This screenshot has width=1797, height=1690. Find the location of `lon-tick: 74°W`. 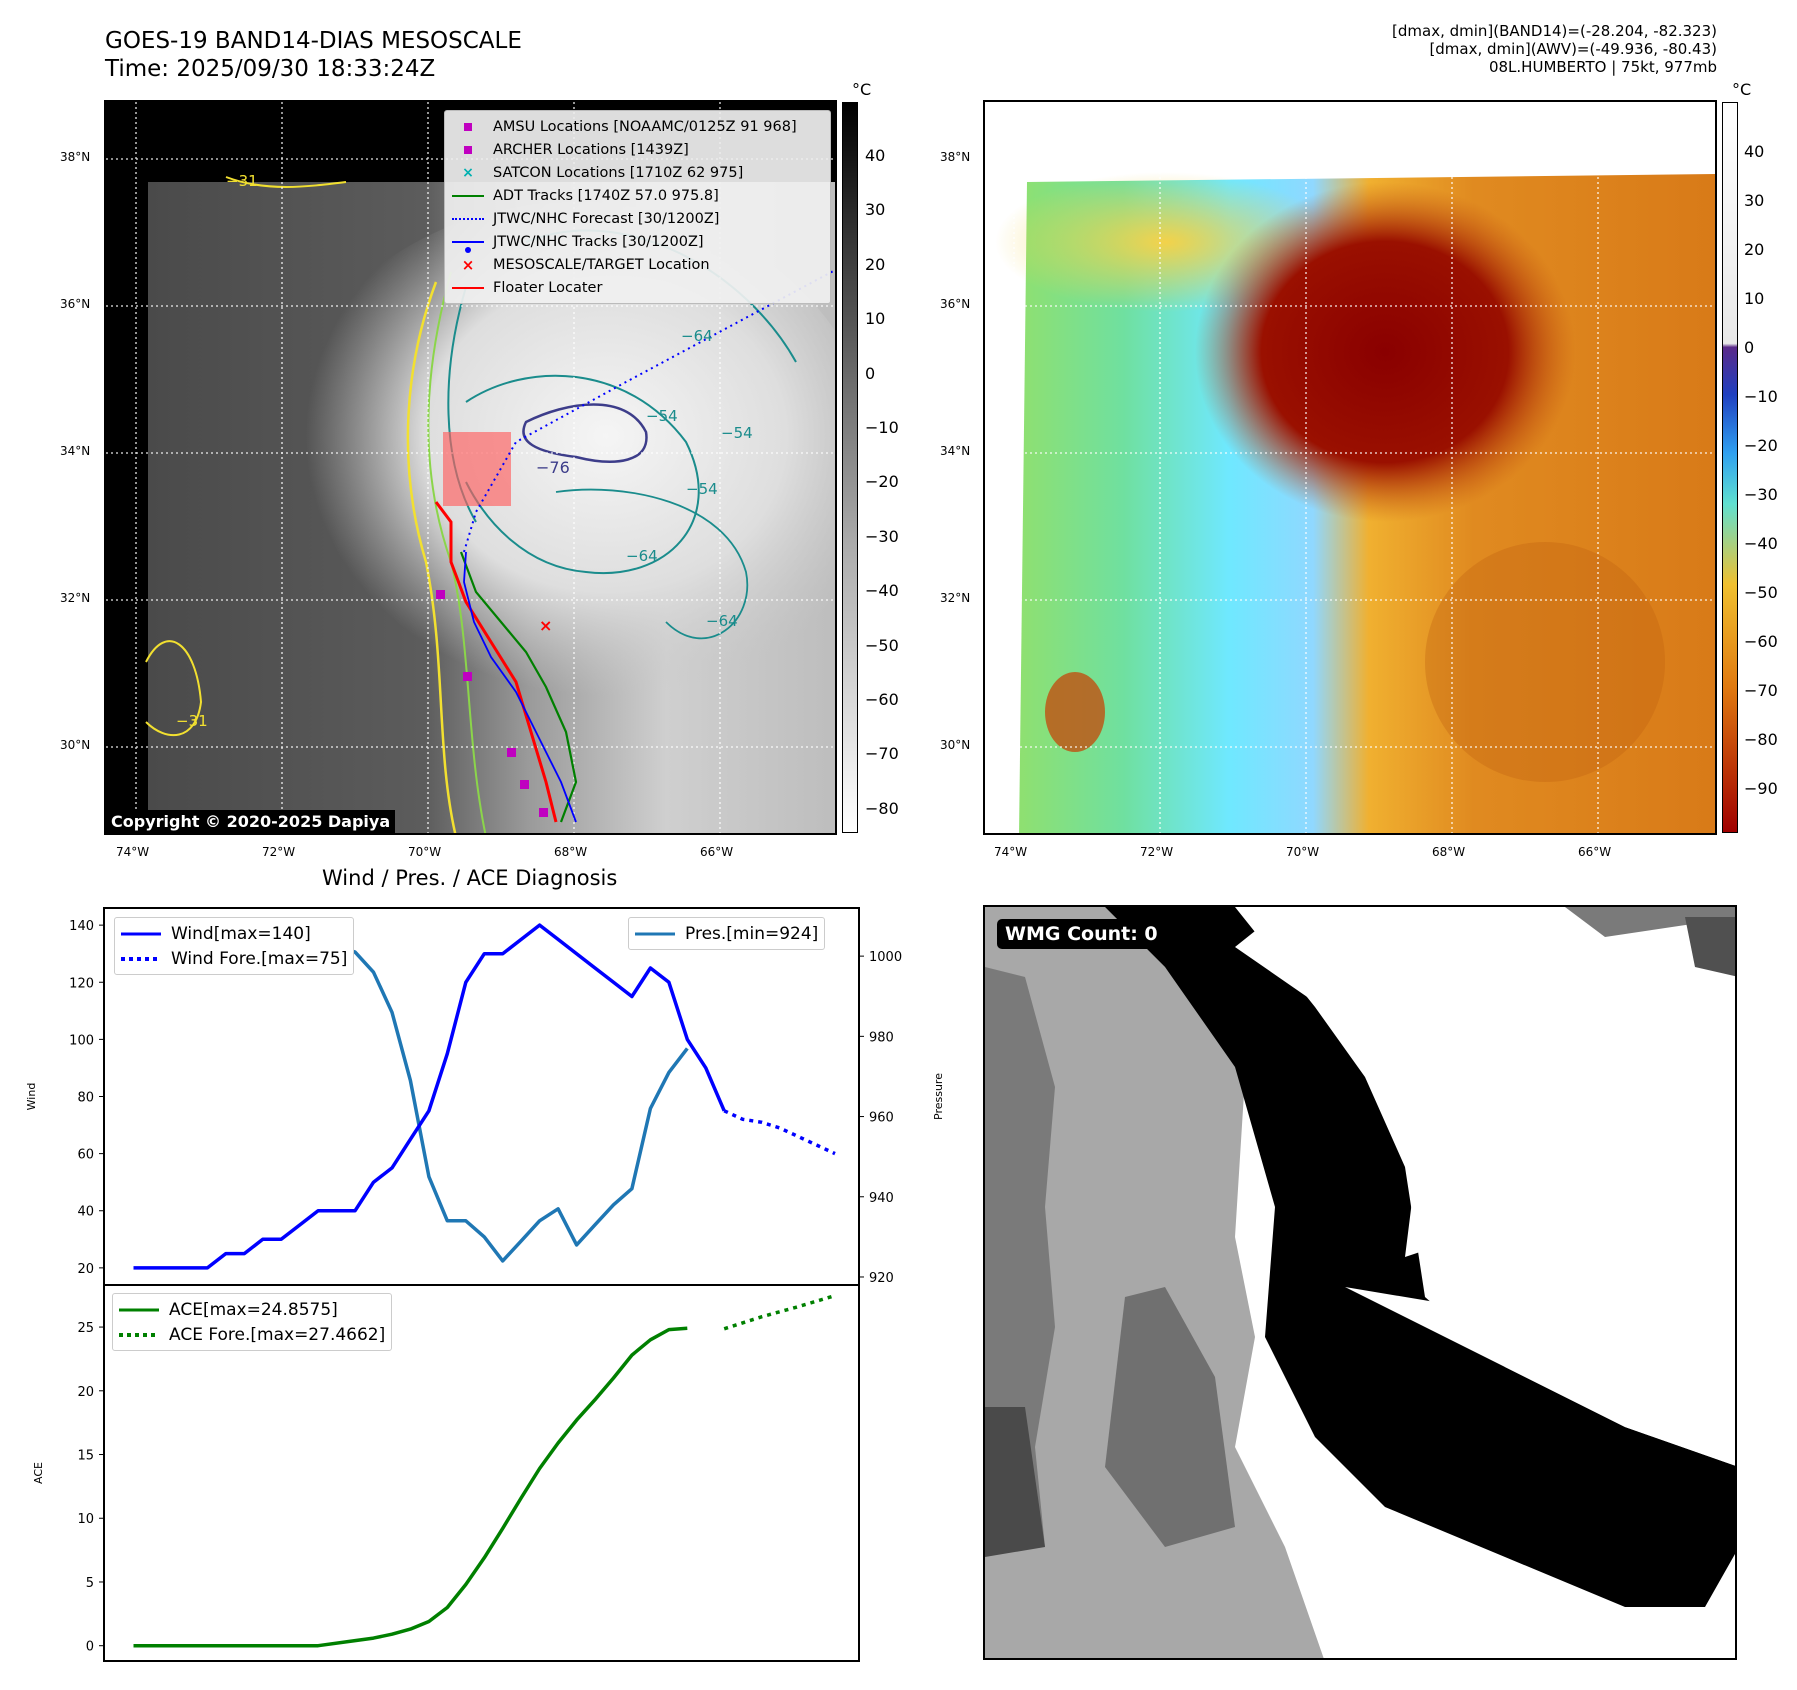

lon-tick: 74°W is located at coordinates (133, 852).